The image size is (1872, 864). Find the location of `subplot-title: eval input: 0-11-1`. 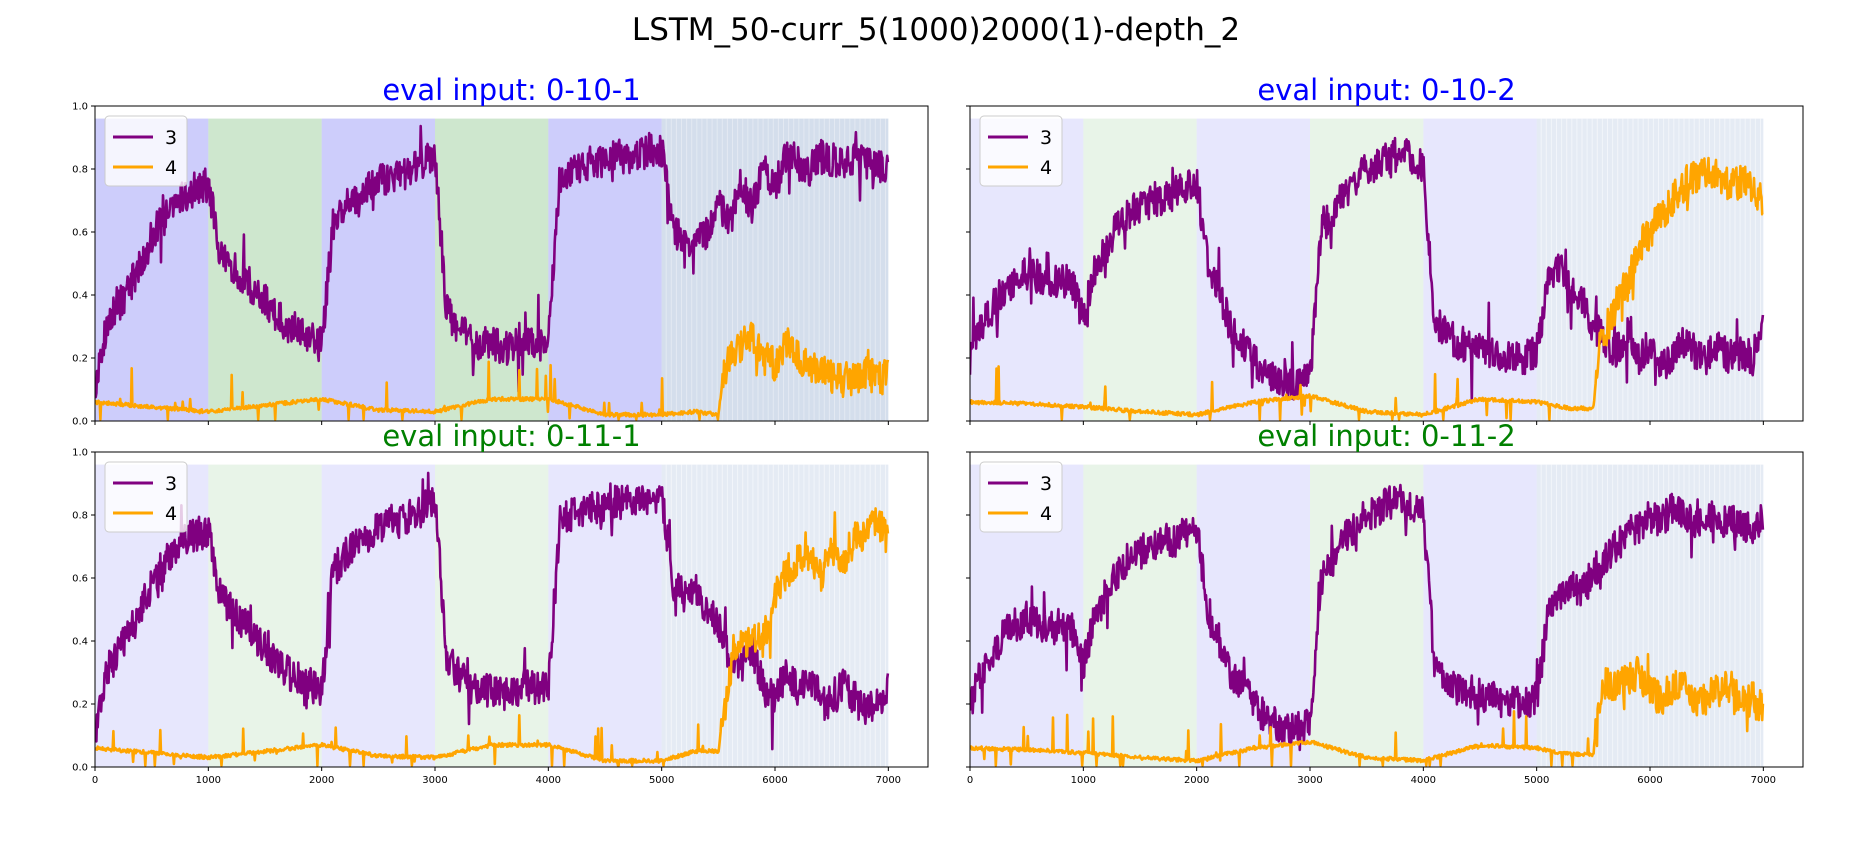

subplot-title: eval input: 0-11-1 is located at coordinates (511, 436).